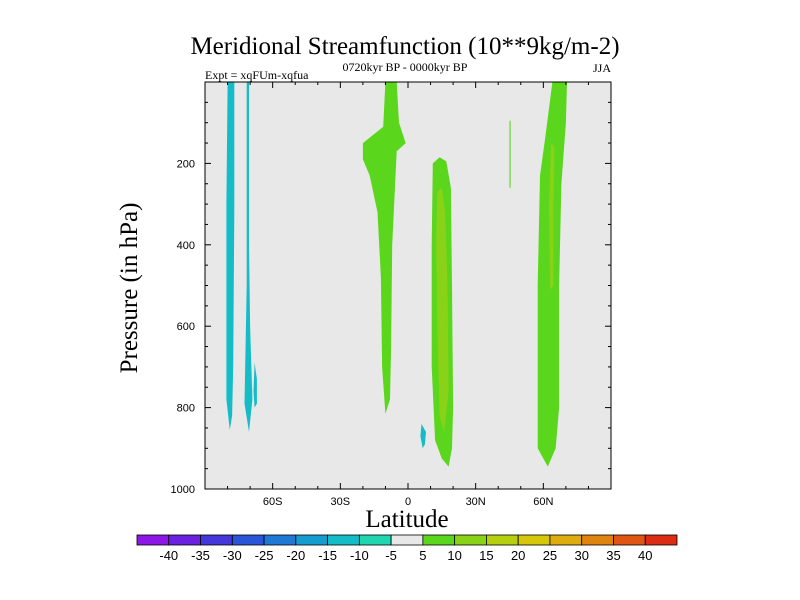 The width and height of the screenshot is (800, 600). I want to click on chart-title: Meridional Streamfunction (10**9kg/m-2), so click(404, 46).